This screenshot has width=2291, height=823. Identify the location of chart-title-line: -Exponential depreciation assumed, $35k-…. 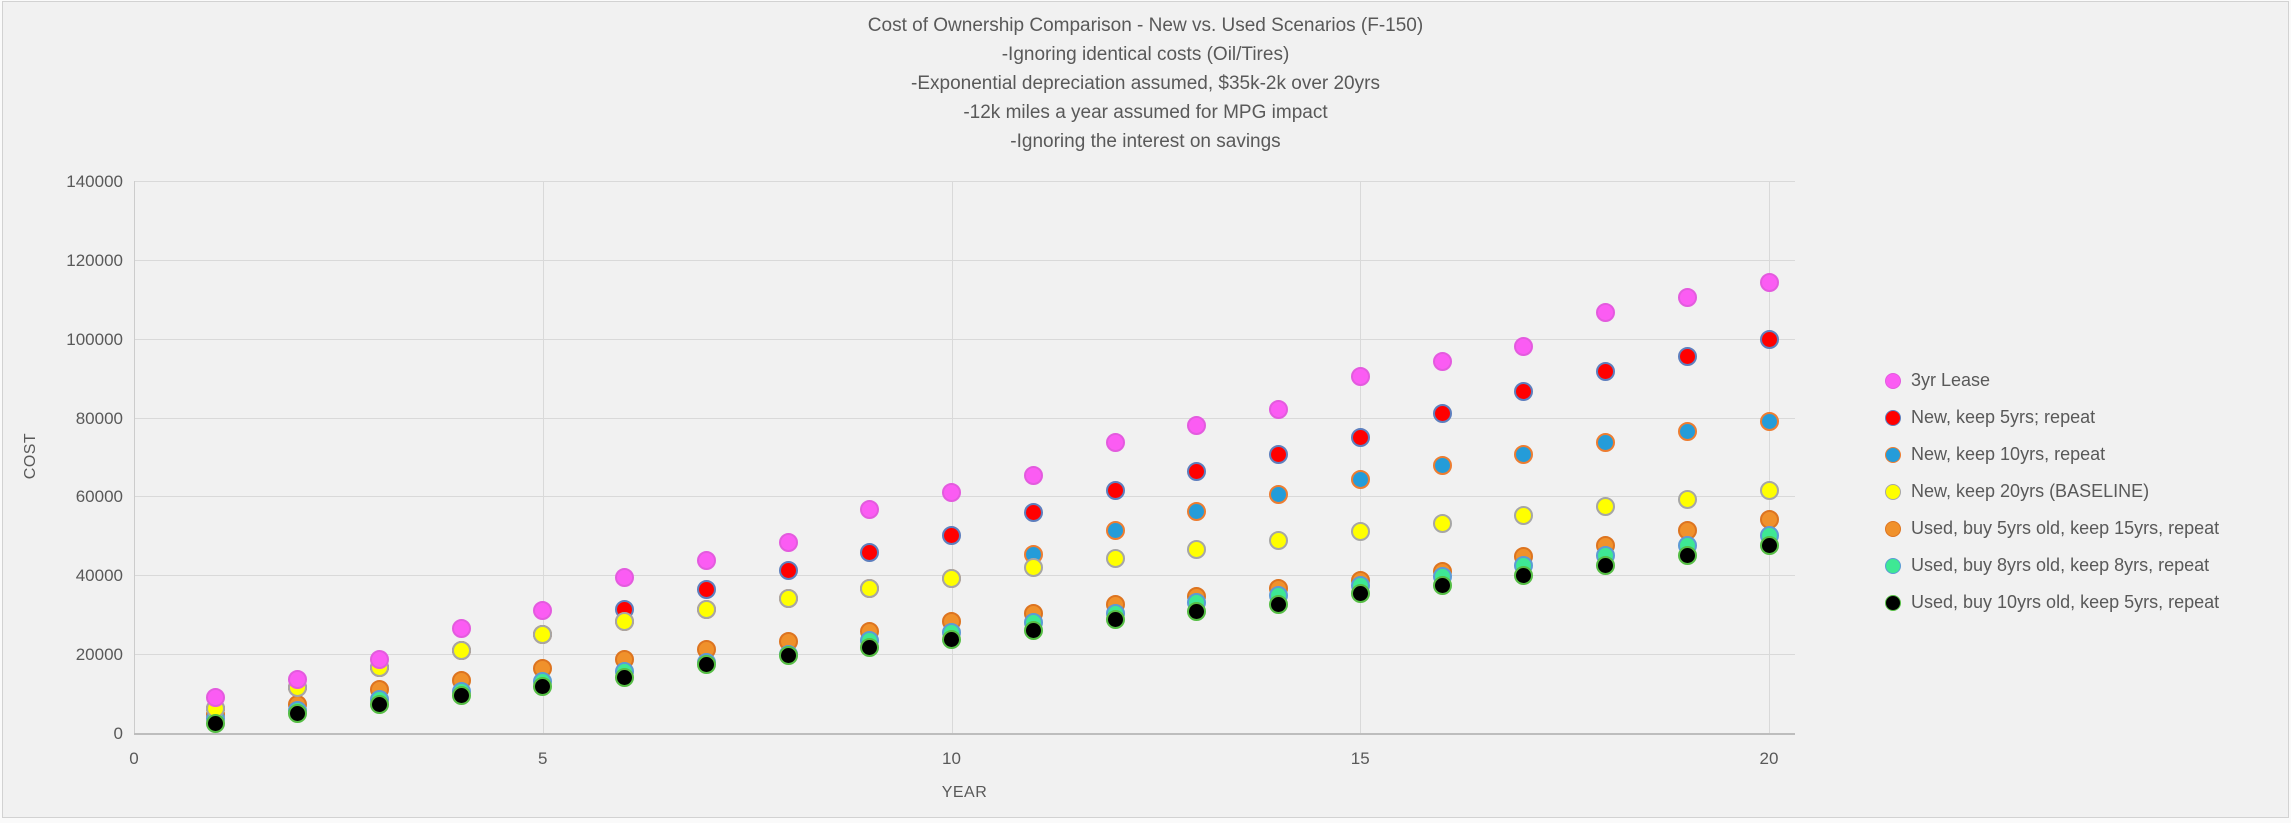
(1145, 83).